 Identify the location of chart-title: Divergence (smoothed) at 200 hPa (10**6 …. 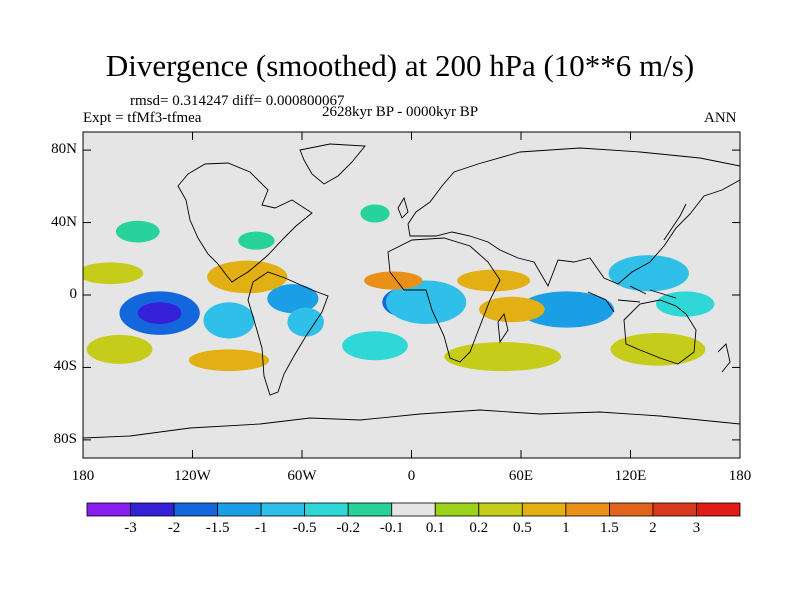
(400, 65).